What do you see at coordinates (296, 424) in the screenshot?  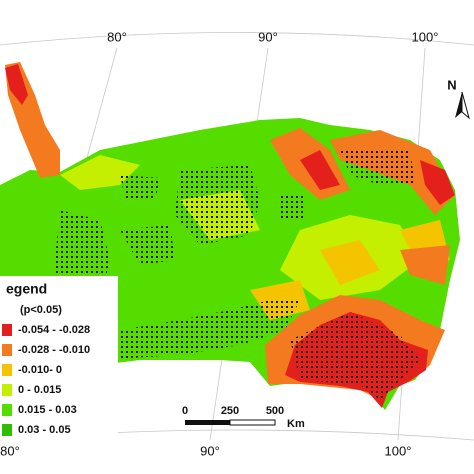 I see `scale-unit: Km` at bounding box center [296, 424].